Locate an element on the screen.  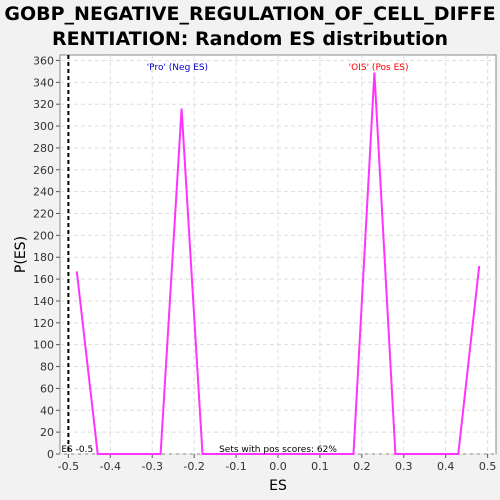
y-axis-title: P(ES) is located at coordinates (21, 254).